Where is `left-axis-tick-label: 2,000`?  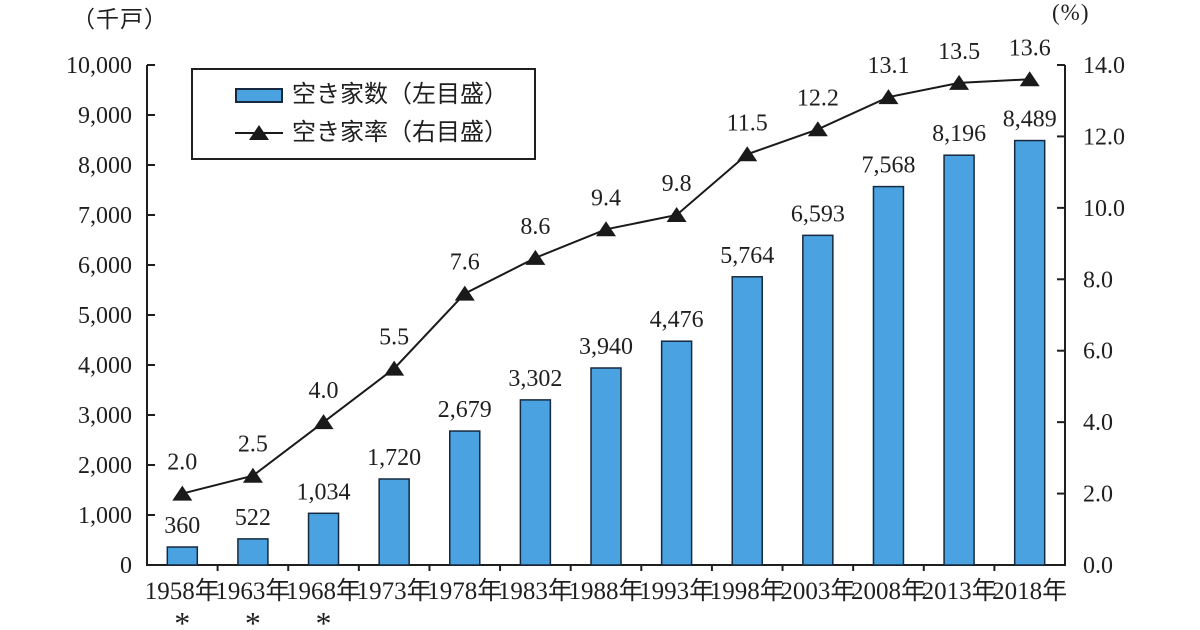 left-axis-tick-label: 2,000 is located at coordinates (105, 466).